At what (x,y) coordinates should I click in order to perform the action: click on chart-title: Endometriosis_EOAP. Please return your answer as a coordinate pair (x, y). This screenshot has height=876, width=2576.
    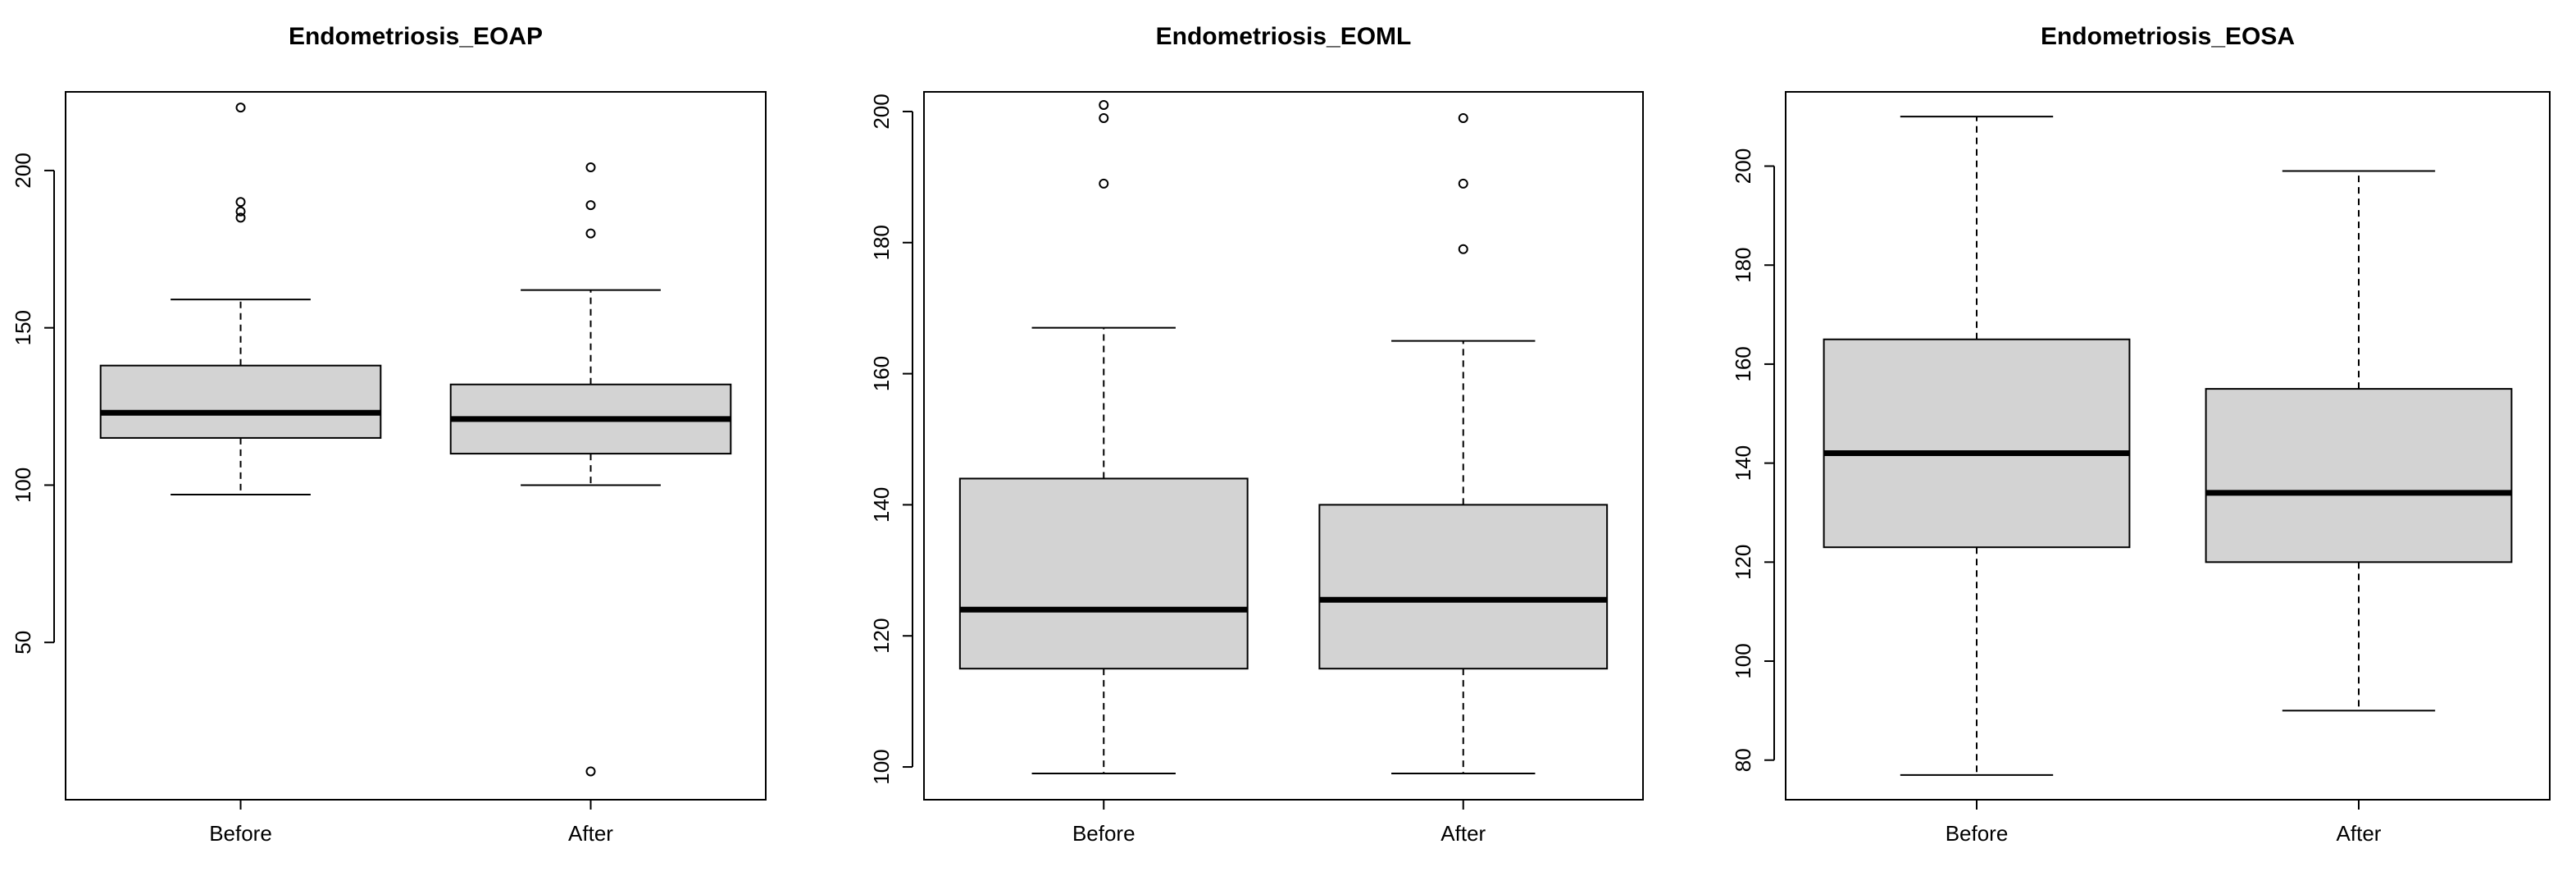
    Looking at the image, I should click on (416, 36).